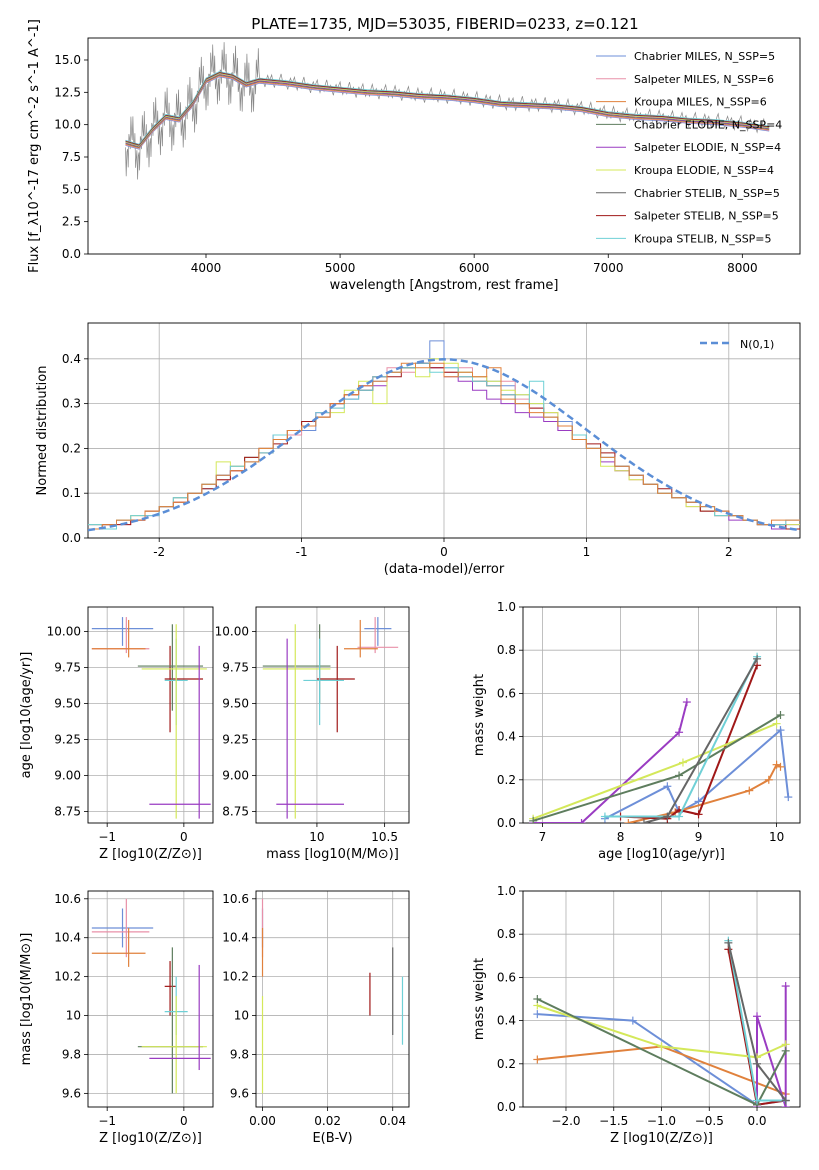 The width and height of the screenshot is (819, 1170). Describe the element at coordinates (392, 1121) in the screenshot. I see `mass-vs-EBV-xtick-label: 0.04` at that location.